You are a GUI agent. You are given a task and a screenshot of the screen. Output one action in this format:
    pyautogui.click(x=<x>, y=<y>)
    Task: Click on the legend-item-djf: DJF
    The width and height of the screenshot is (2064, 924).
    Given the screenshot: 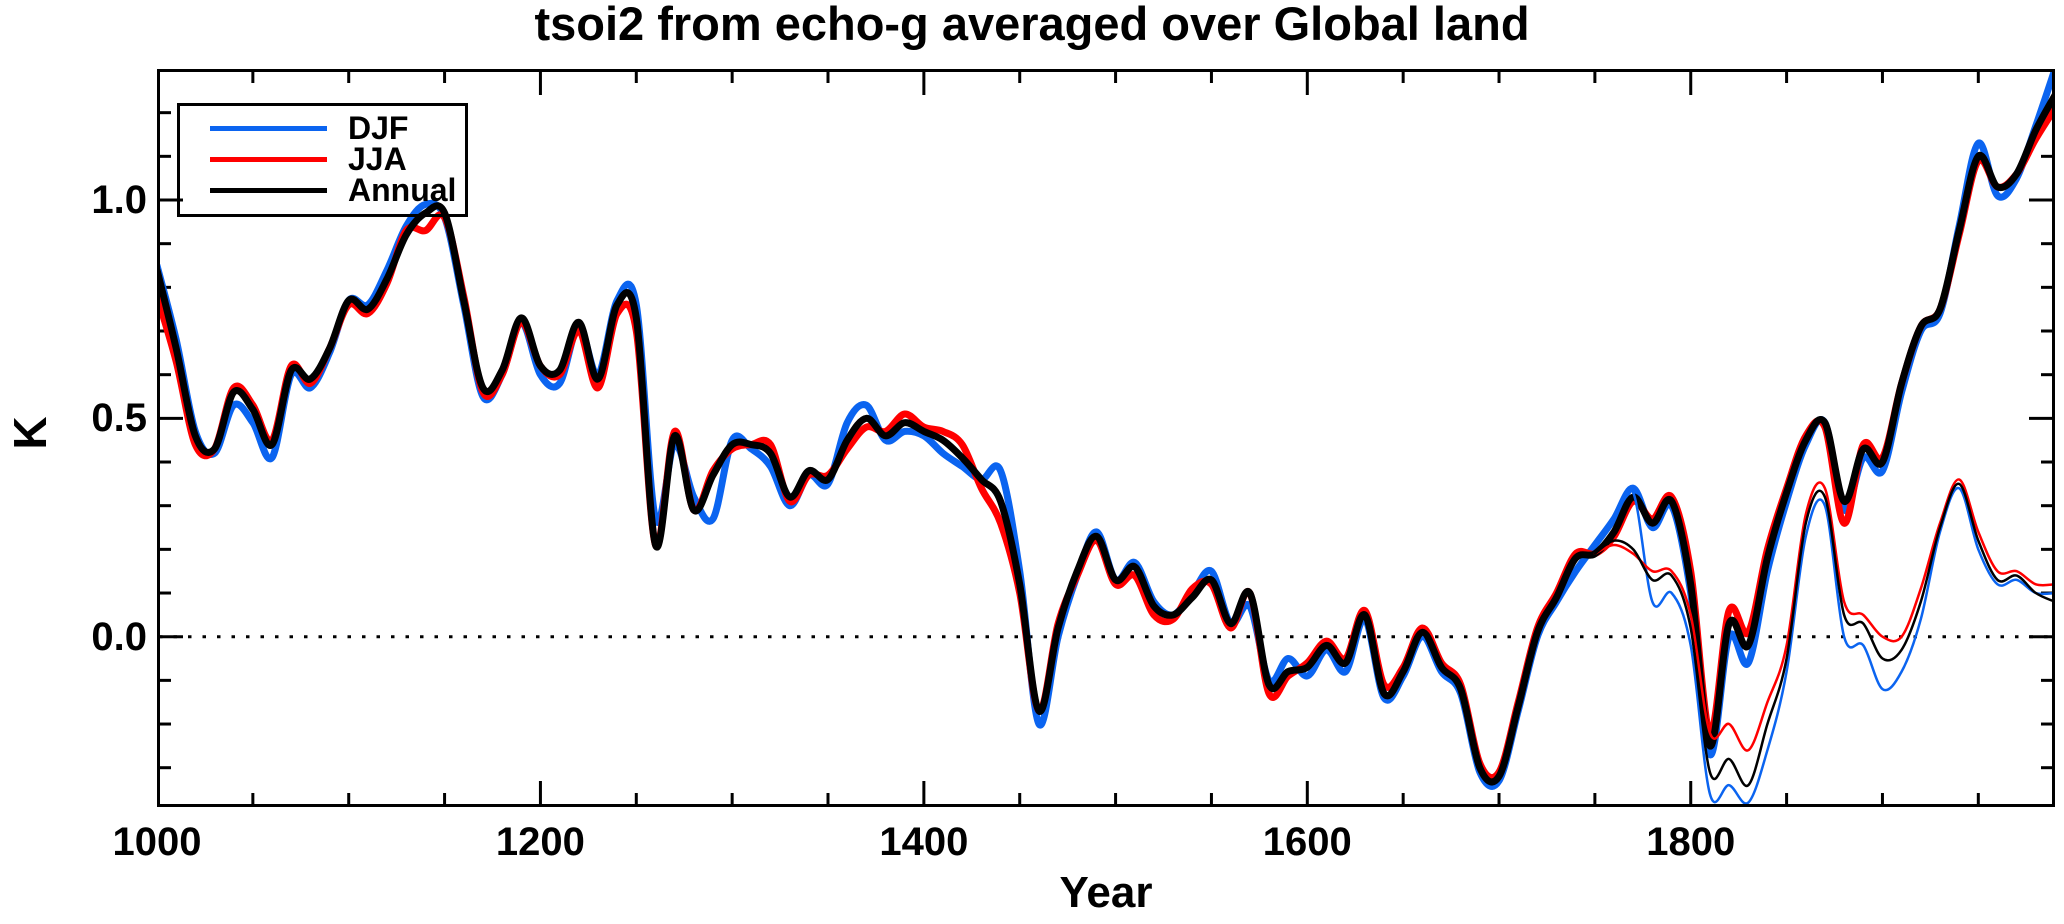 What is the action you would take?
    pyautogui.click(x=322, y=128)
    